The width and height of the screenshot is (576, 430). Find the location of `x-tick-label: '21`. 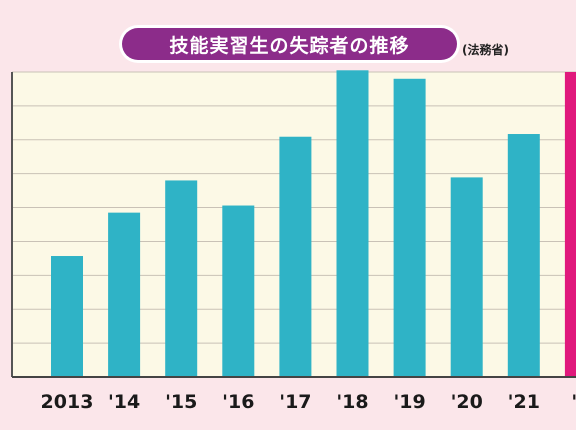

x-tick-label: '21 is located at coordinates (524, 402).